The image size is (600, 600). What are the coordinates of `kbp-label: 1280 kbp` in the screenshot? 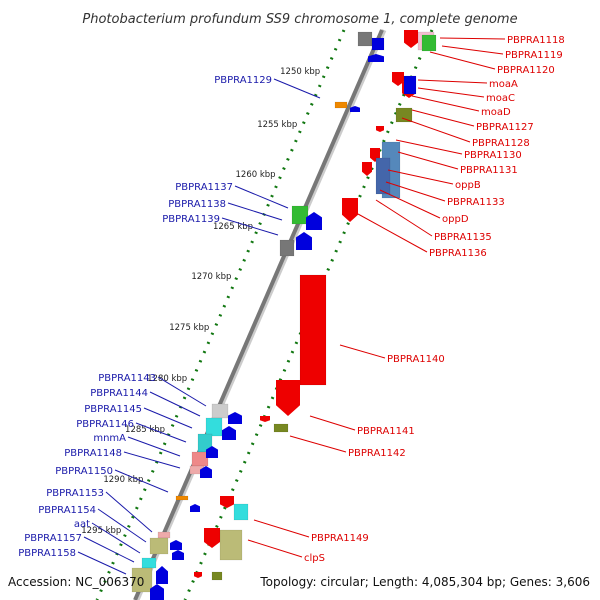 It's located at (167, 379).